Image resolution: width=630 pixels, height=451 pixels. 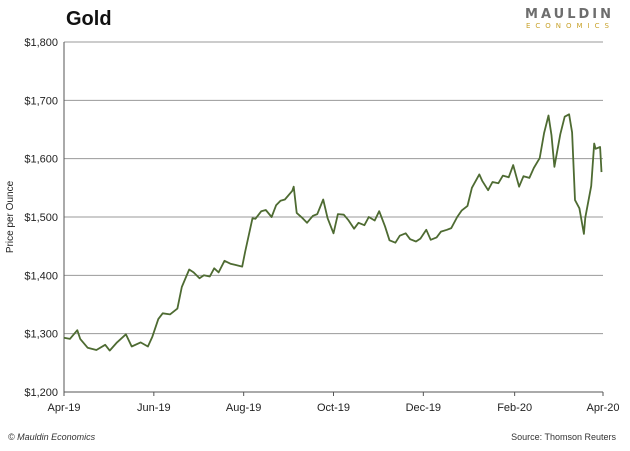 I want to click on x-tick-label: Jun-19, so click(x=154, y=408).